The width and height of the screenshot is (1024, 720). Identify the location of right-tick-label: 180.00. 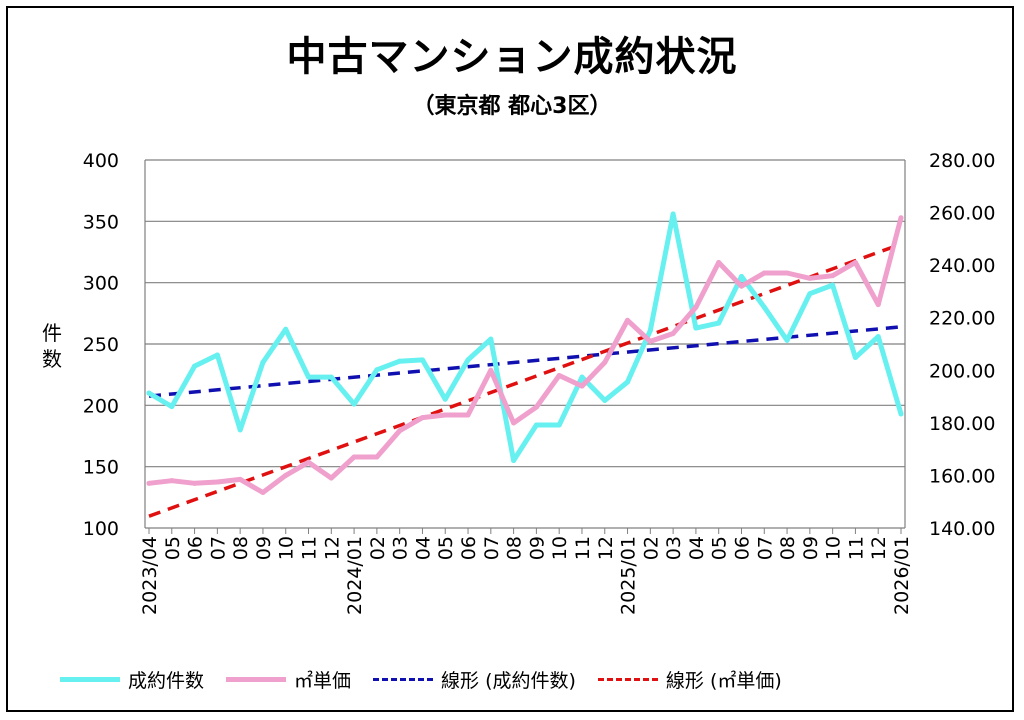
(962, 424).